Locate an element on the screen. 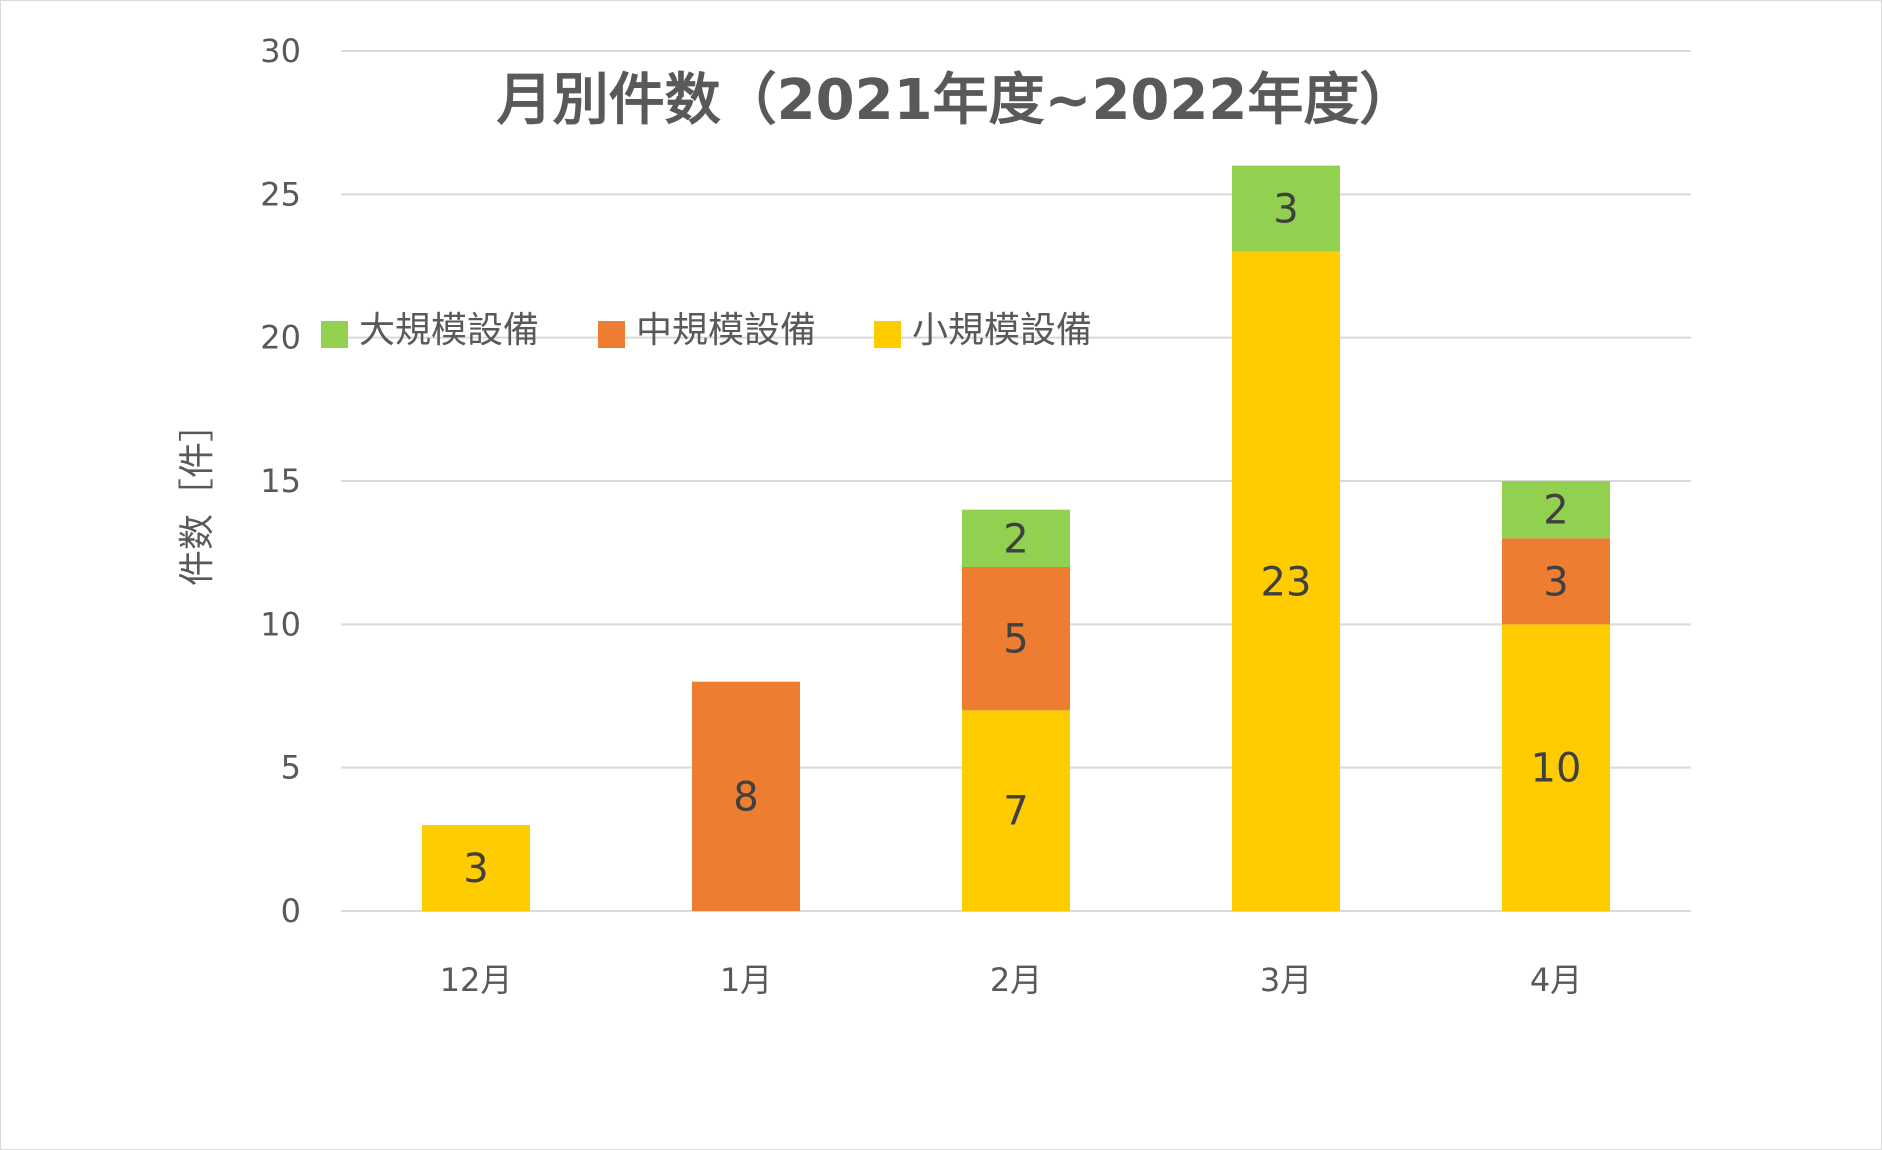  chart-title: 月別件数（2021年度~2022年度） is located at coordinates (956, 100).